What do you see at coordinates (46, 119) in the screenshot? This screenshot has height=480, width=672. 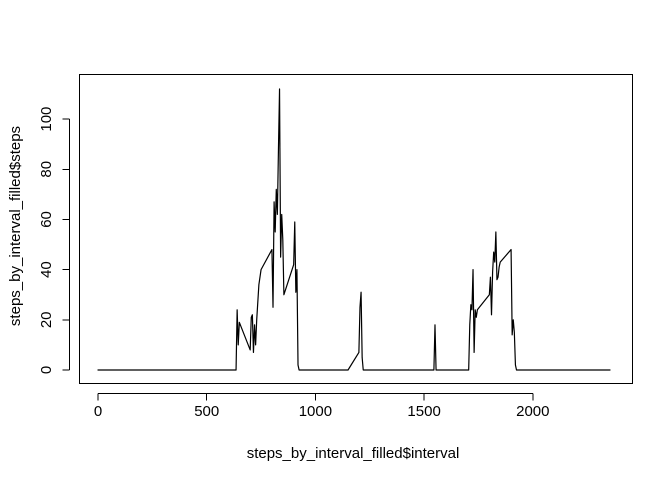 I see `y-tick-label: 100` at bounding box center [46, 119].